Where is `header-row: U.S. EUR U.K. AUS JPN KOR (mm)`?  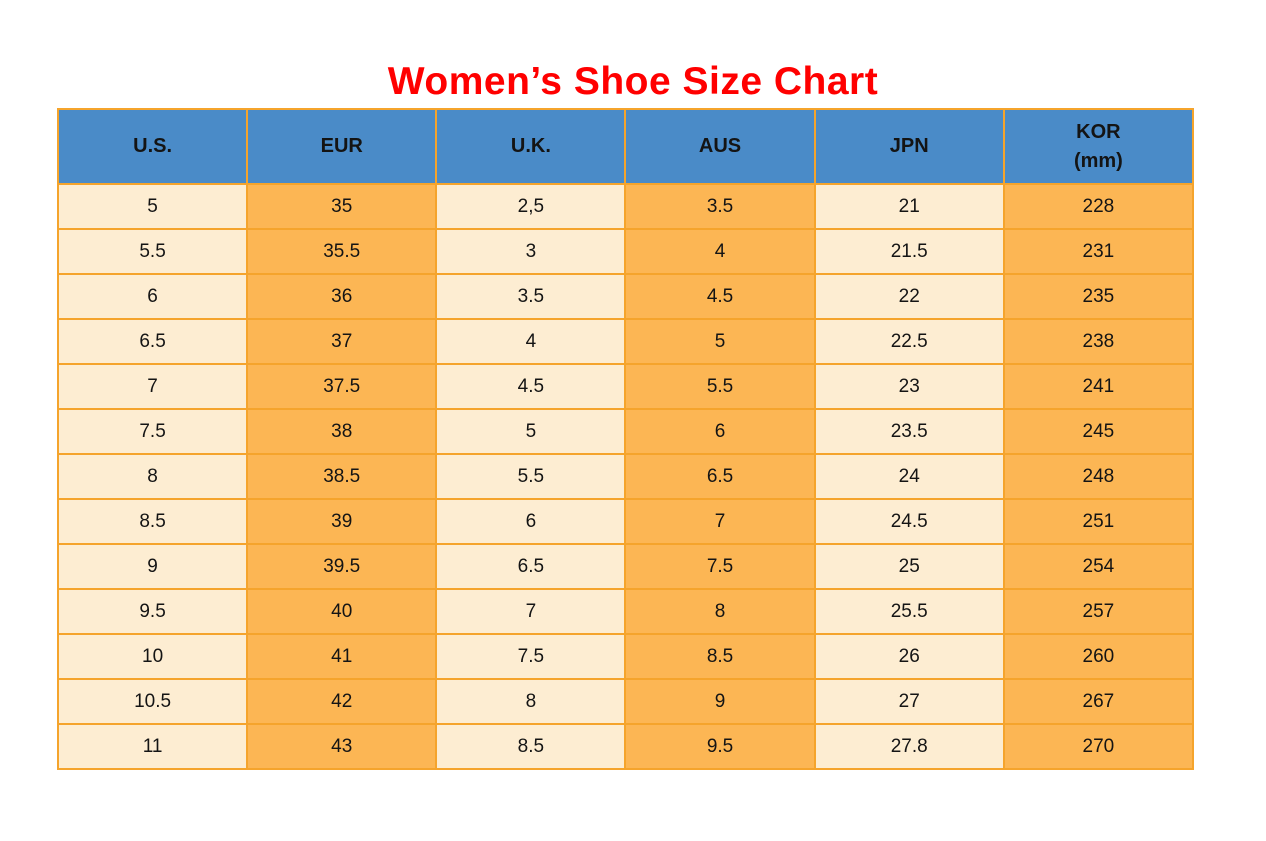
header-row: U.S. EUR U.K. AUS JPN KOR (mm) is located at coordinates (625, 146).